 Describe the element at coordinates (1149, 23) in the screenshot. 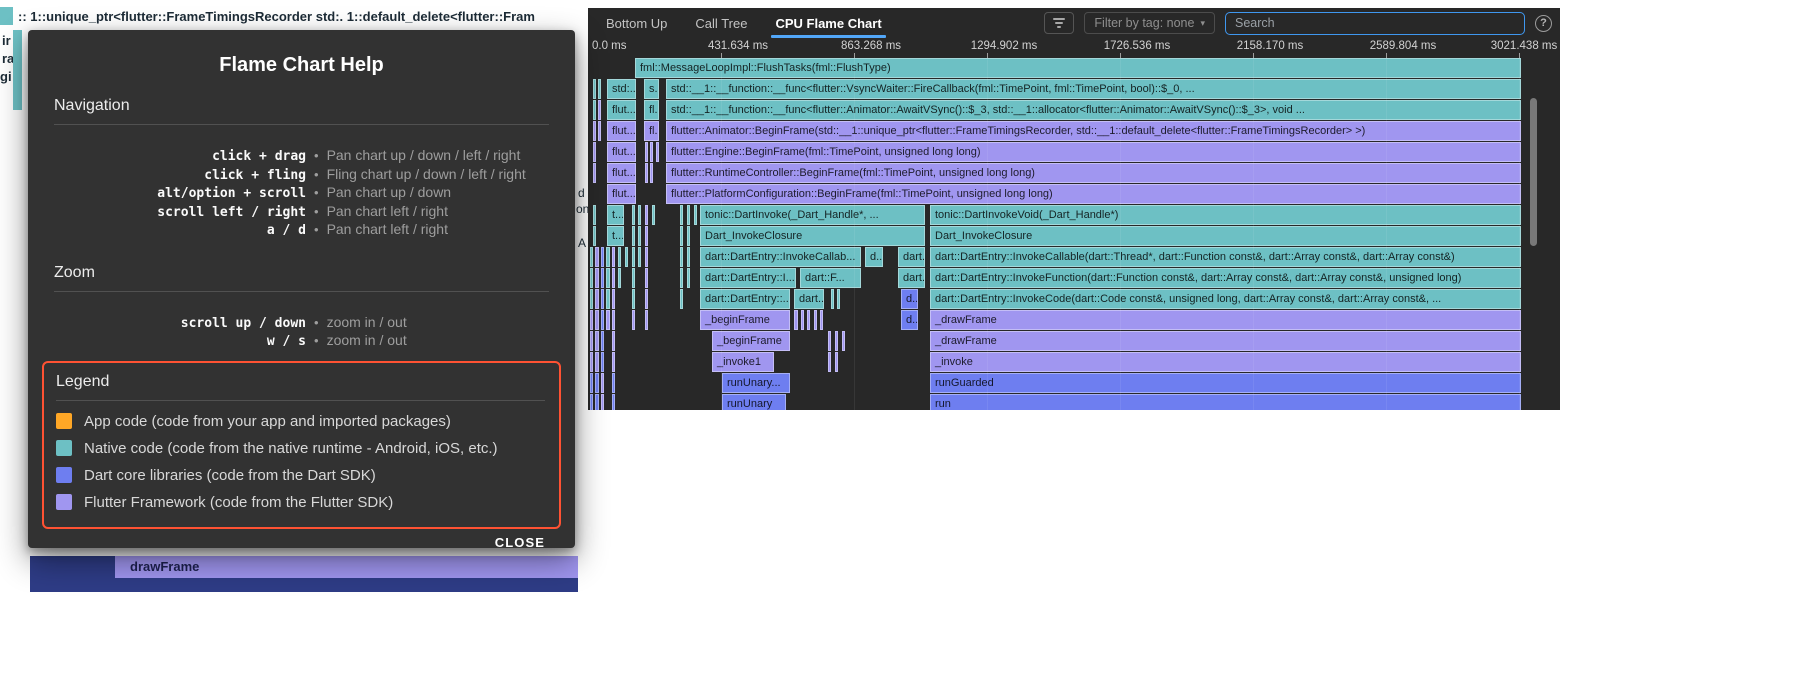

I see `tag-filter-dropdown: Filter by tag: none ▾` at that location.